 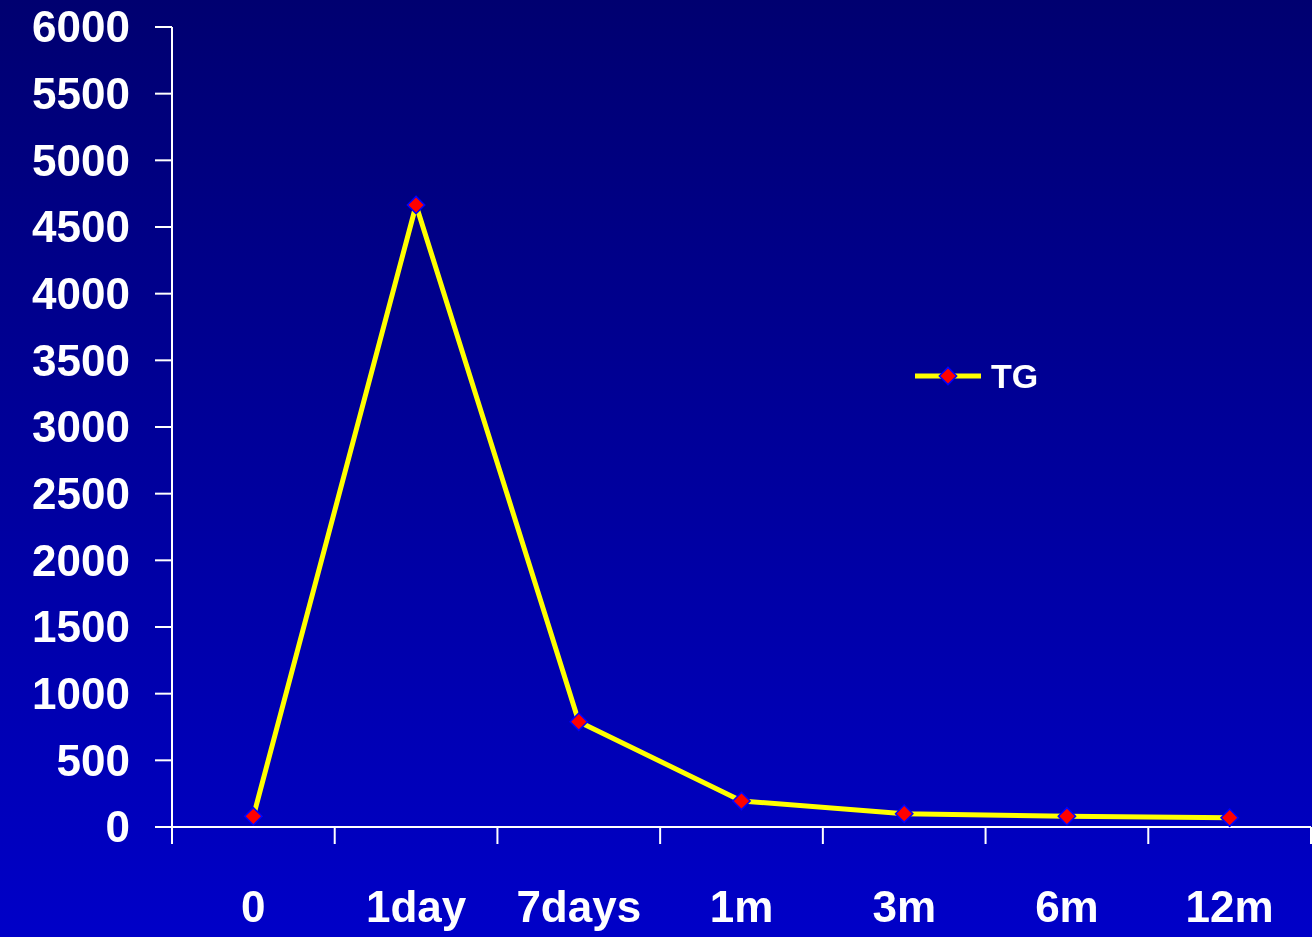 What do you see at coordinates (416, 906) in the screenshot?
I see `x-tick-label: 1day` at bounding box center [416, 906].